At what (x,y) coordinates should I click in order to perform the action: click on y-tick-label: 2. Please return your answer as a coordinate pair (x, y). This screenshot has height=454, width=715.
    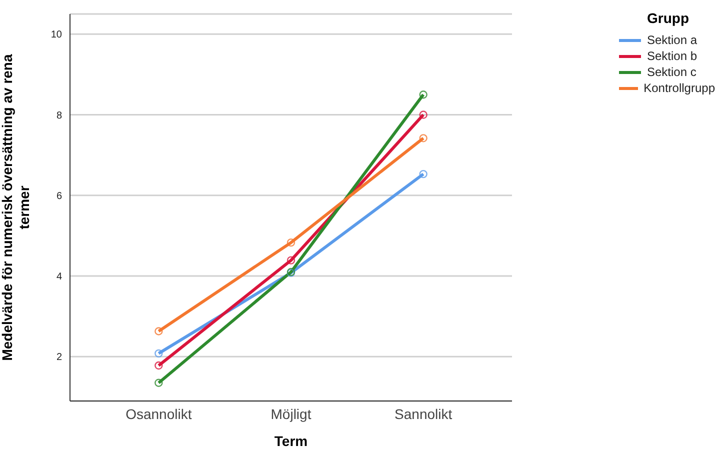
    Looking at the image, I should click on (59, 358).